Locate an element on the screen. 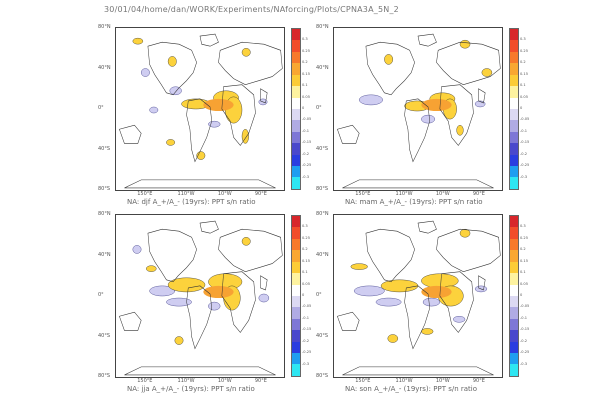 The image size is (589, 416). panel-caption: NA: jja A_+/A_- (19yrs): PPT s/n ratio is located at coordinates (191, 389).